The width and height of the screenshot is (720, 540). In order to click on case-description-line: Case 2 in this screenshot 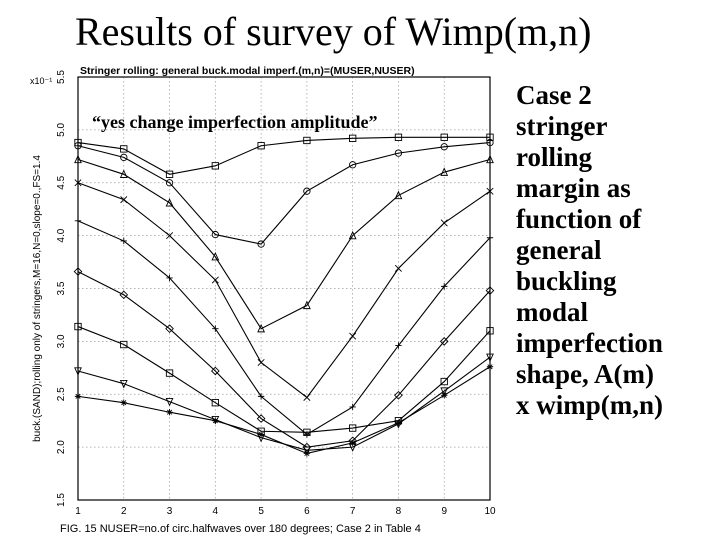, I will do `click(554, 95)`.